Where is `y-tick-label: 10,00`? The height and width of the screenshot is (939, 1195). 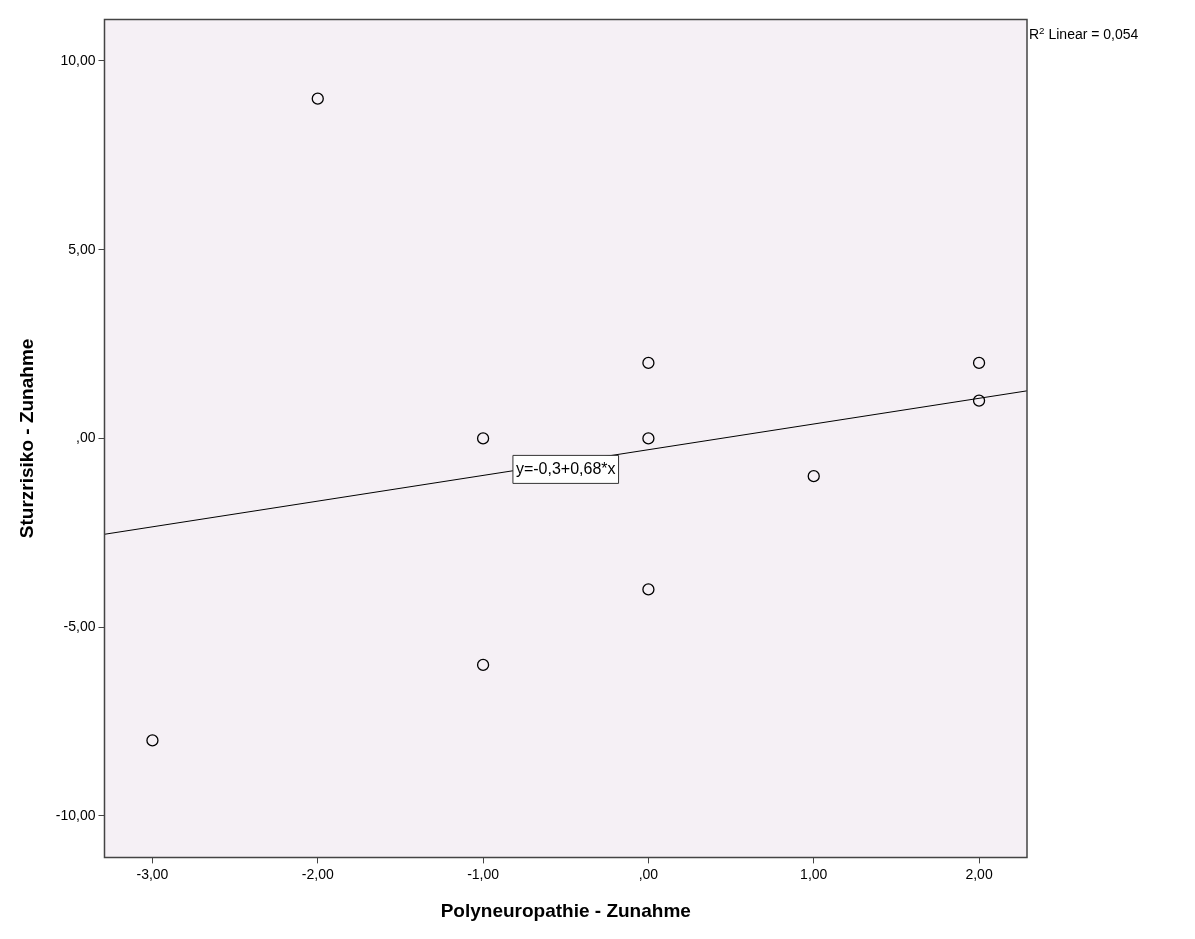
y-tick-label: 10,00 is located at coordinates (78, 59).